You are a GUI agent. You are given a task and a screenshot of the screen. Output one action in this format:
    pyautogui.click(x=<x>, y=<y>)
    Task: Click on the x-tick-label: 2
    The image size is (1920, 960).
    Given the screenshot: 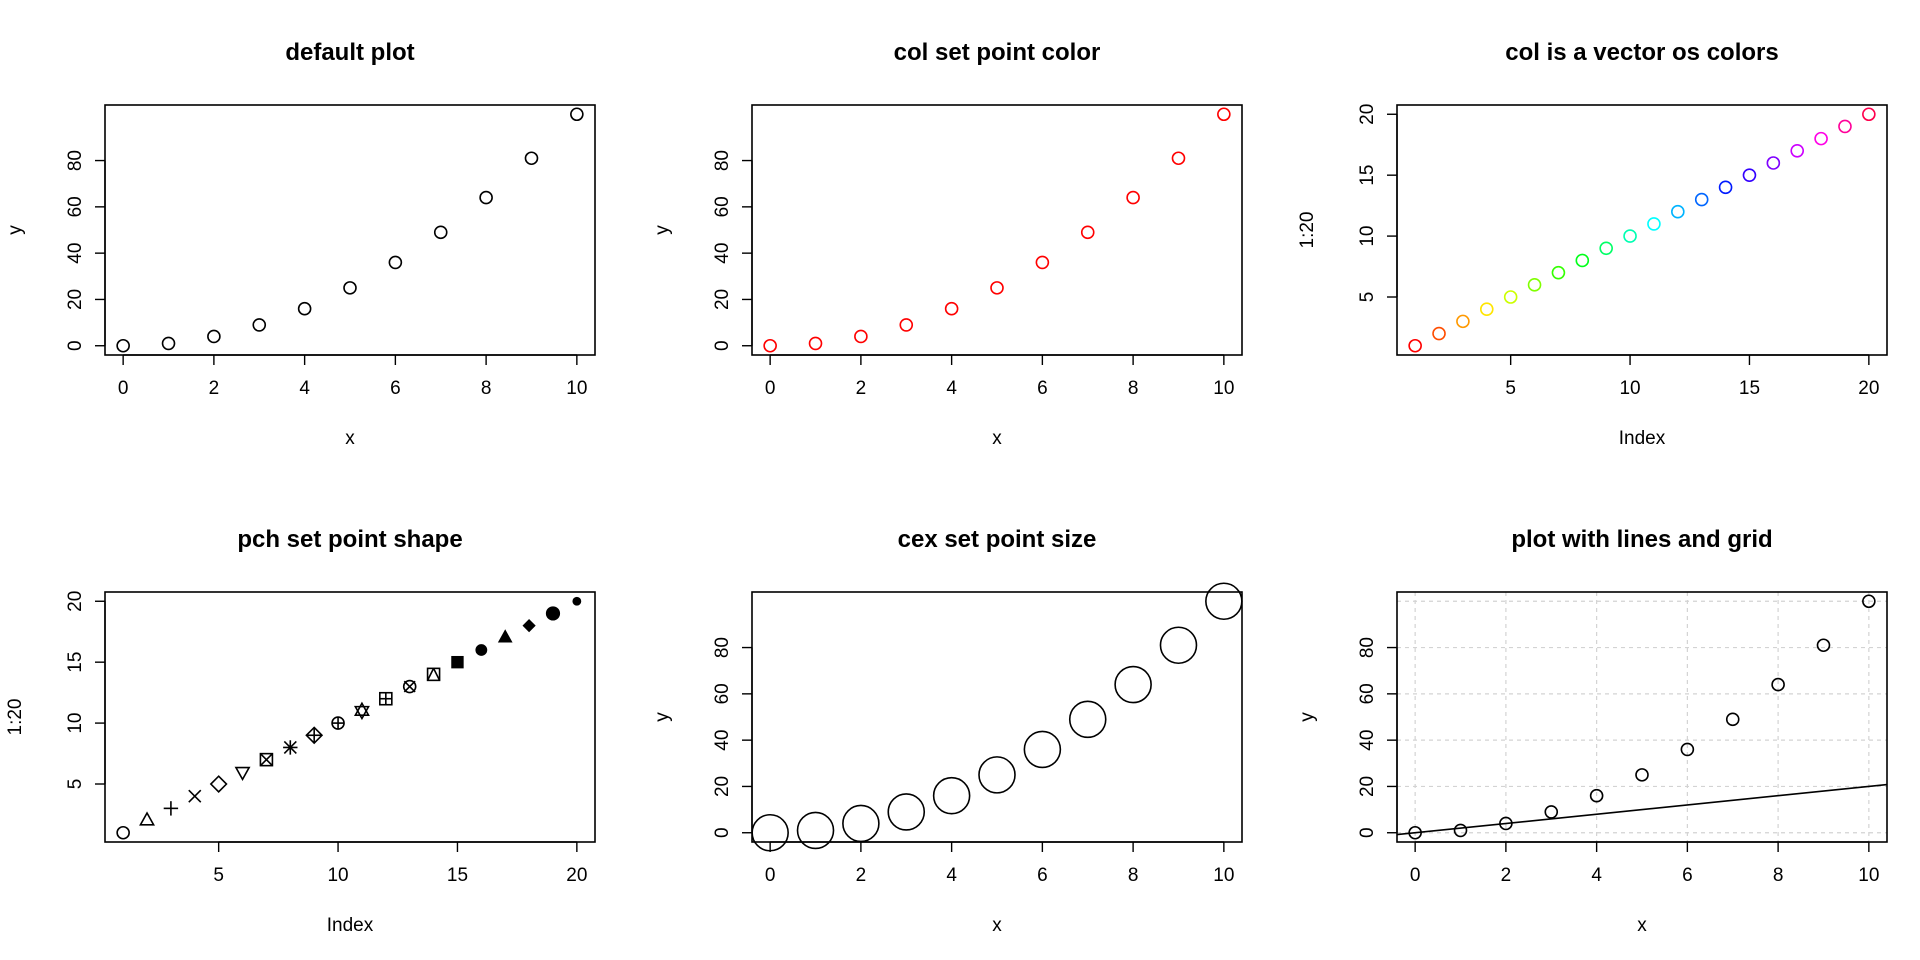 What is the action you would take?
    pyautogui.click(x=1506, y=875)
    